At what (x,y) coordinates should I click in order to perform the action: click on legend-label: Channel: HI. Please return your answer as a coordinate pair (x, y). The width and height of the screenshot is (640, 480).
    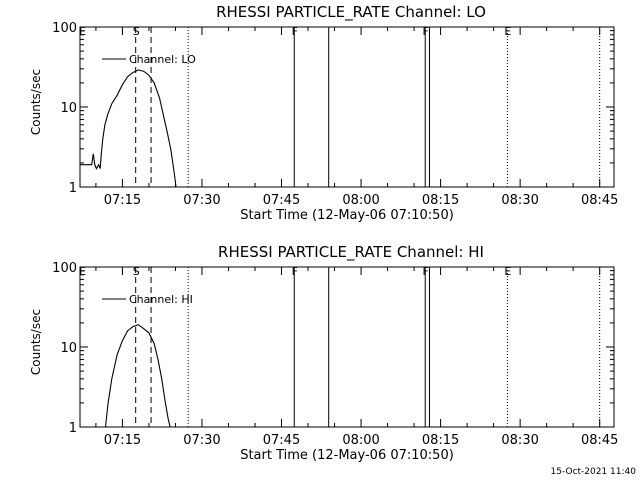
    Looking at the image, I should click on (161, 299).